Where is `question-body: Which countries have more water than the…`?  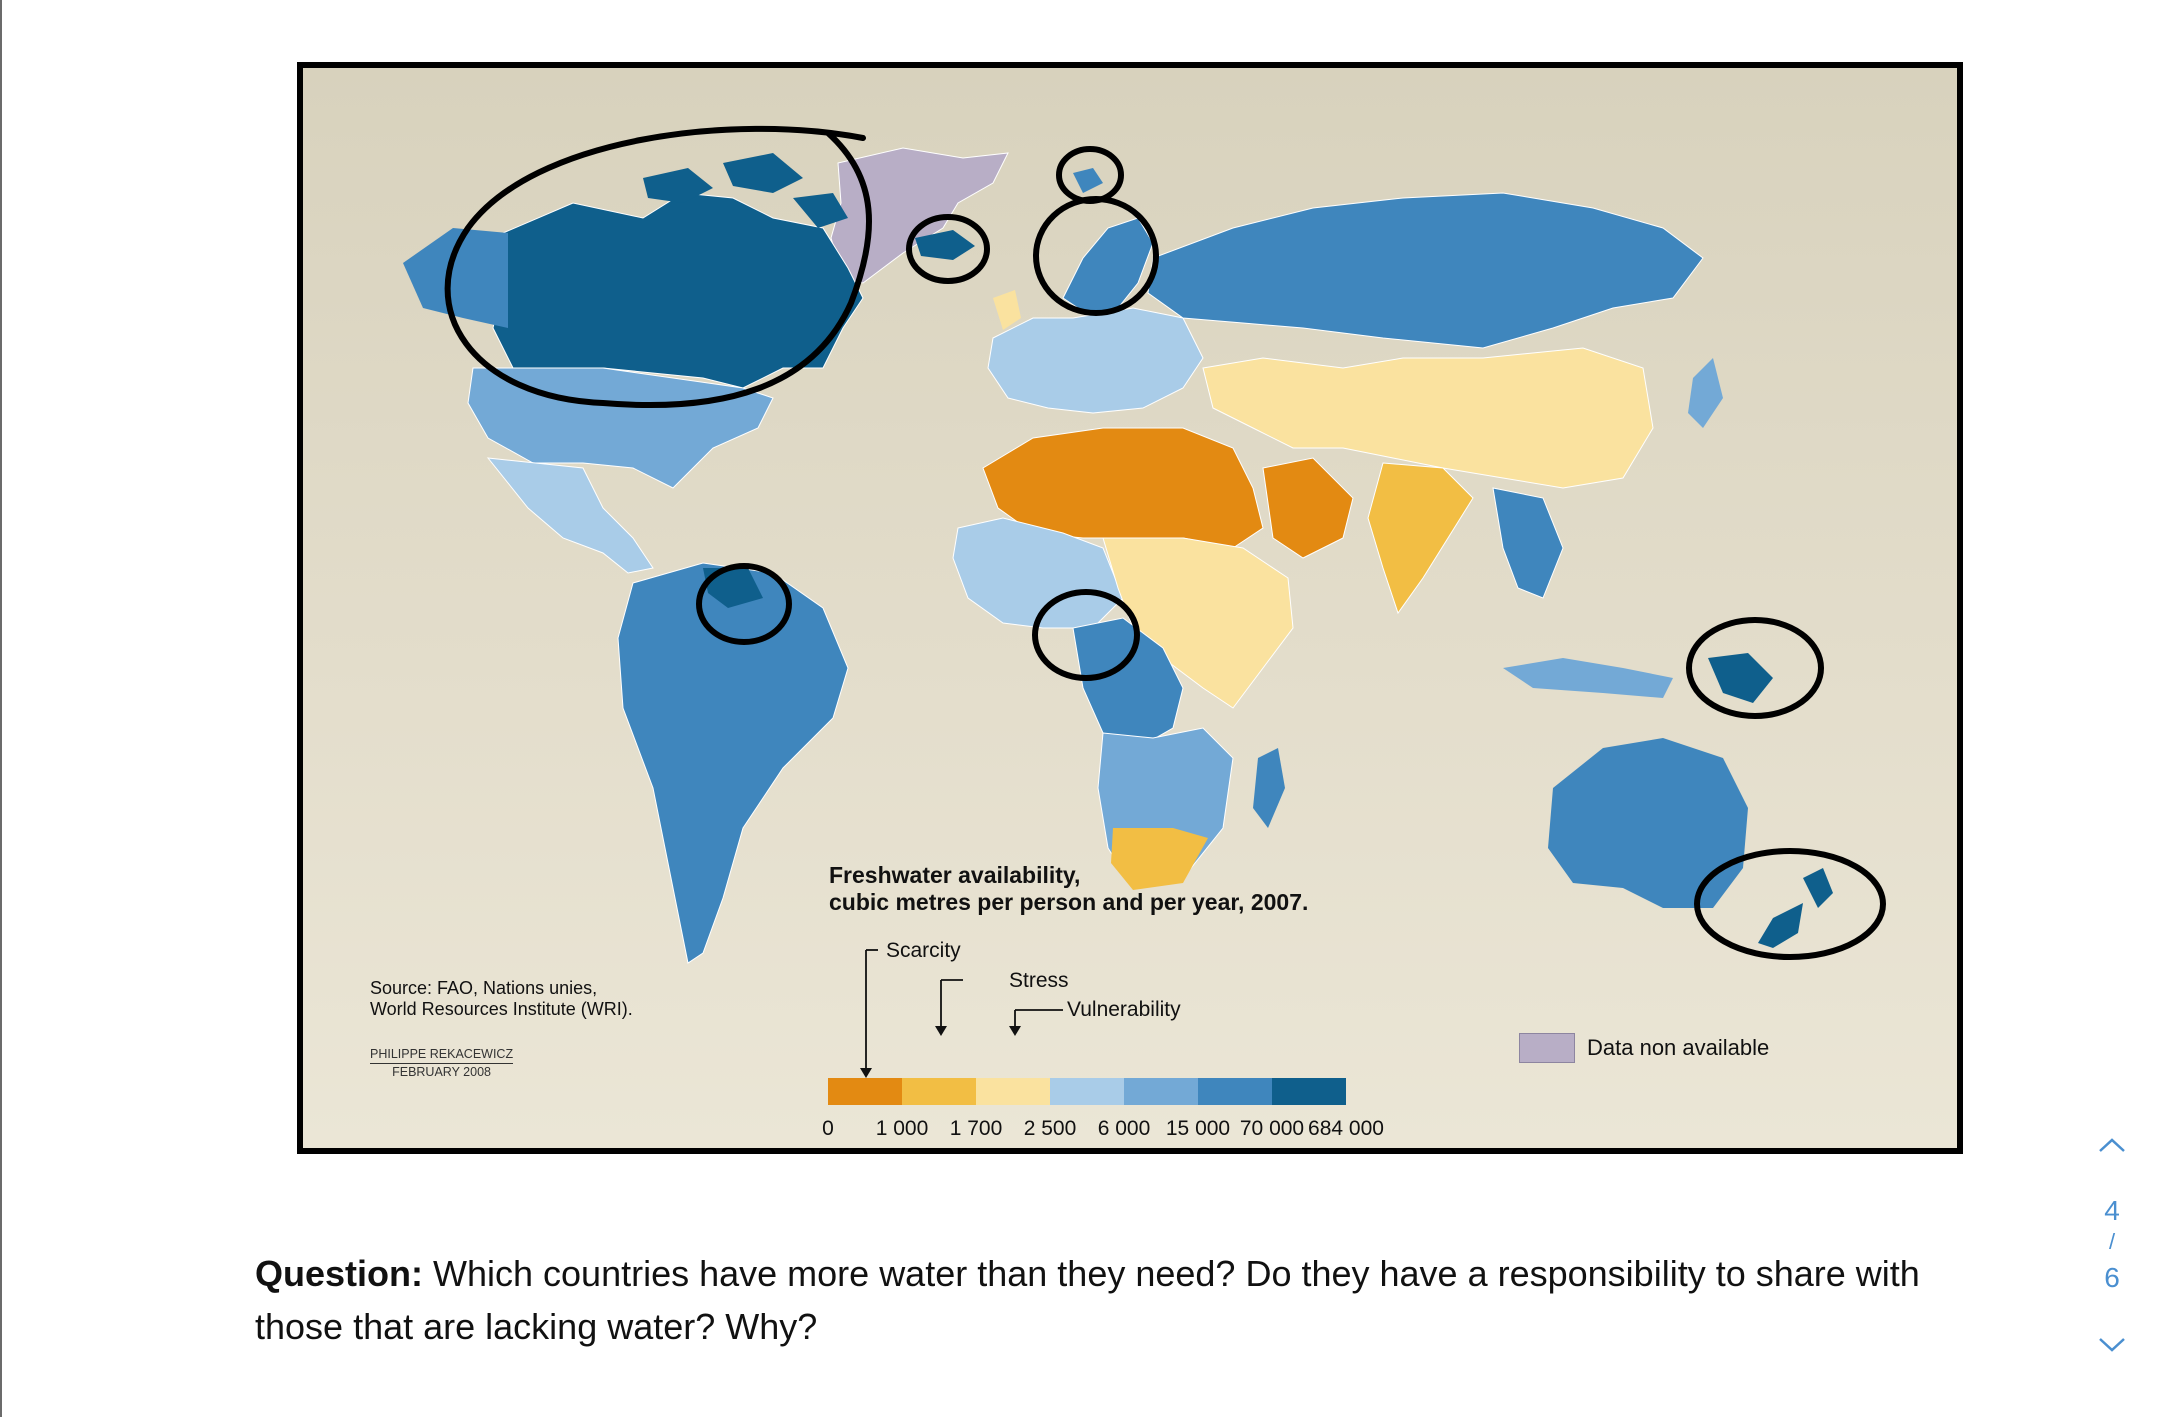 question-body: Which countries have more water than the… is located at coordinates (1087, 1300).